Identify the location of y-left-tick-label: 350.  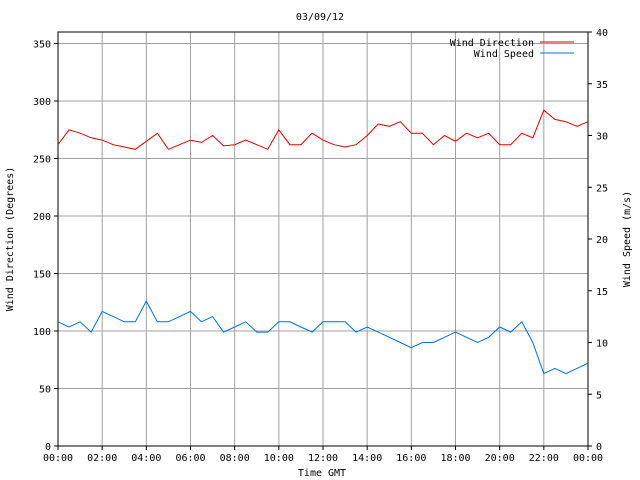
(42, 45).